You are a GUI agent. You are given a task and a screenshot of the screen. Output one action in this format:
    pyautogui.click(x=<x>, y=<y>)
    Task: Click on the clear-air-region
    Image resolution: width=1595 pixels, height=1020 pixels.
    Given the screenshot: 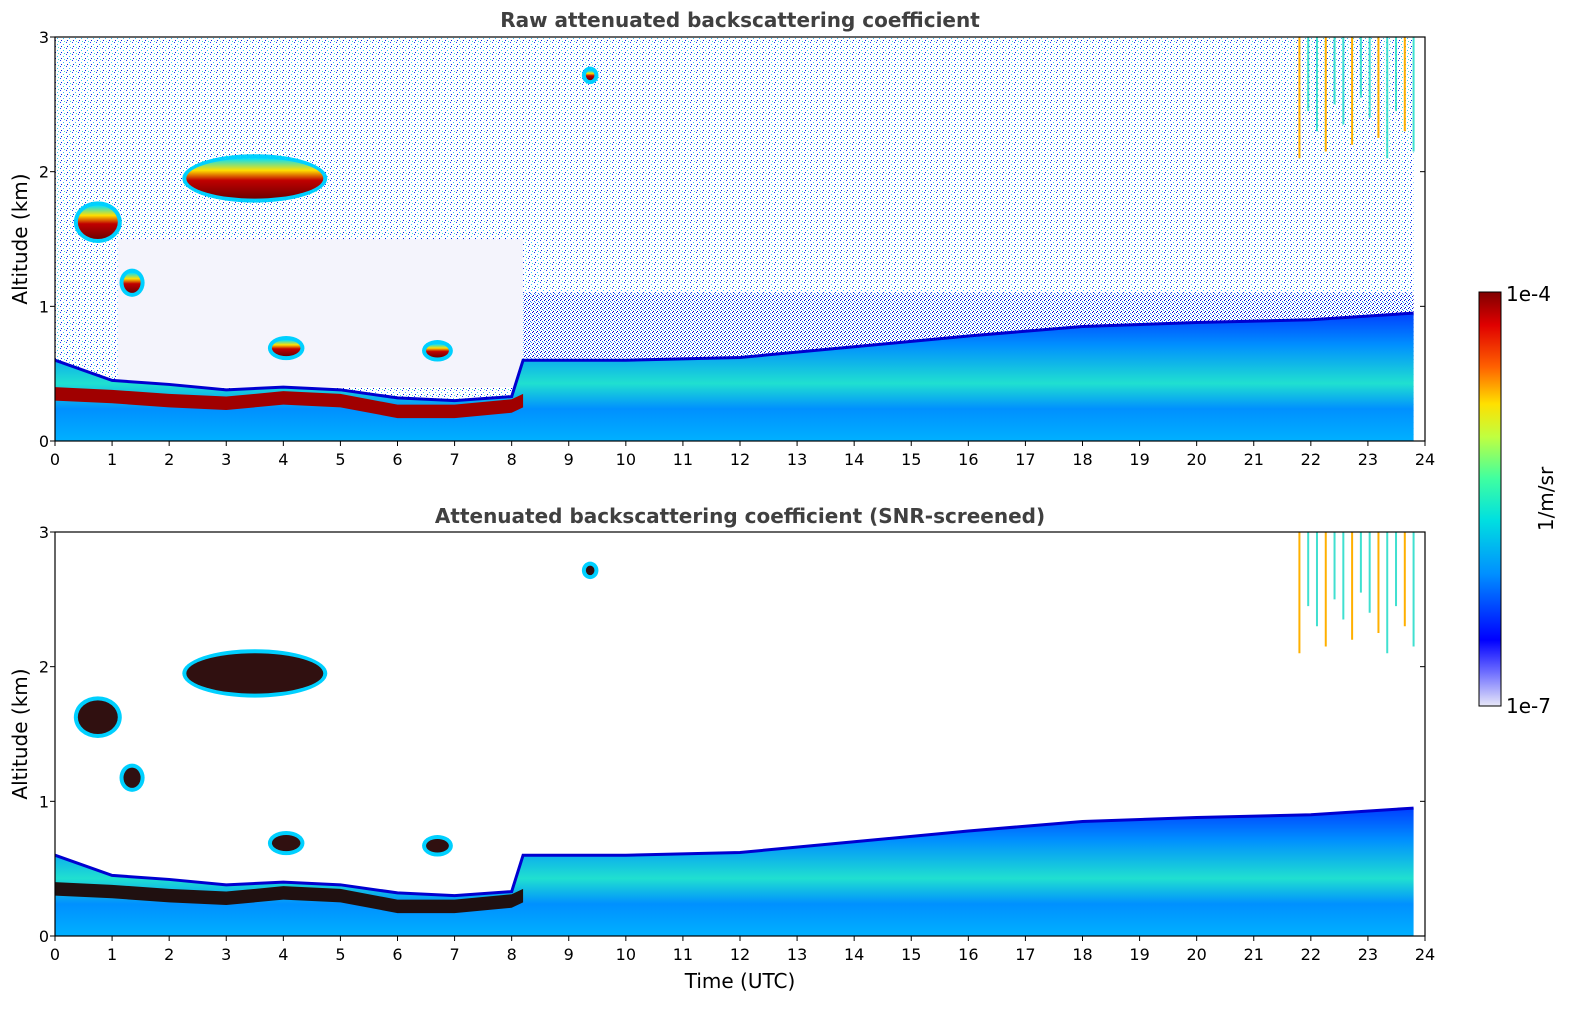 What is the action you would take?
    pyautogui.click(x=320, y=313)
    